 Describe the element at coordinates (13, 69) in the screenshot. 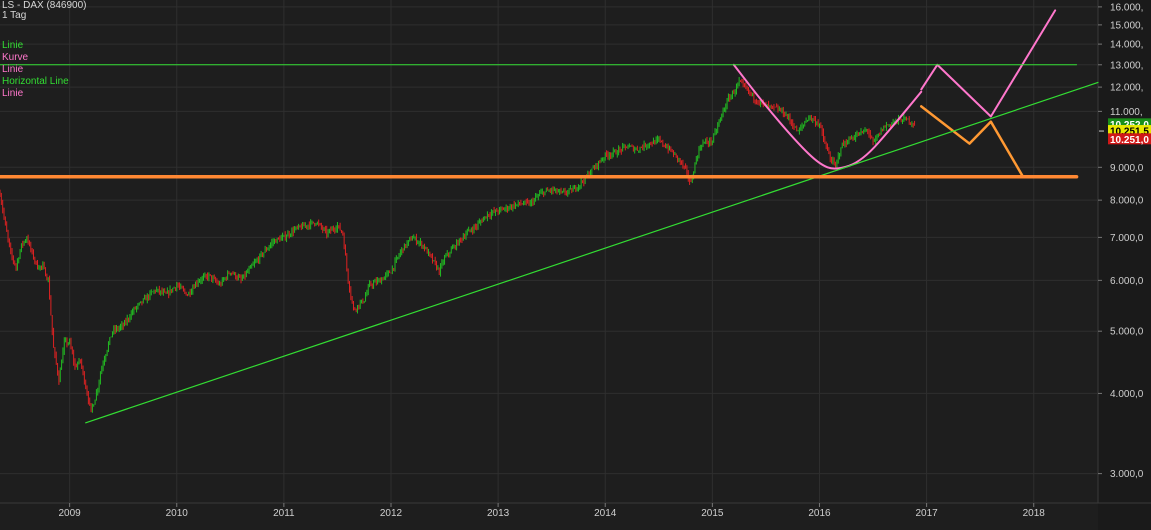

I see `legend-item-linie-pink: Linie` at that location.